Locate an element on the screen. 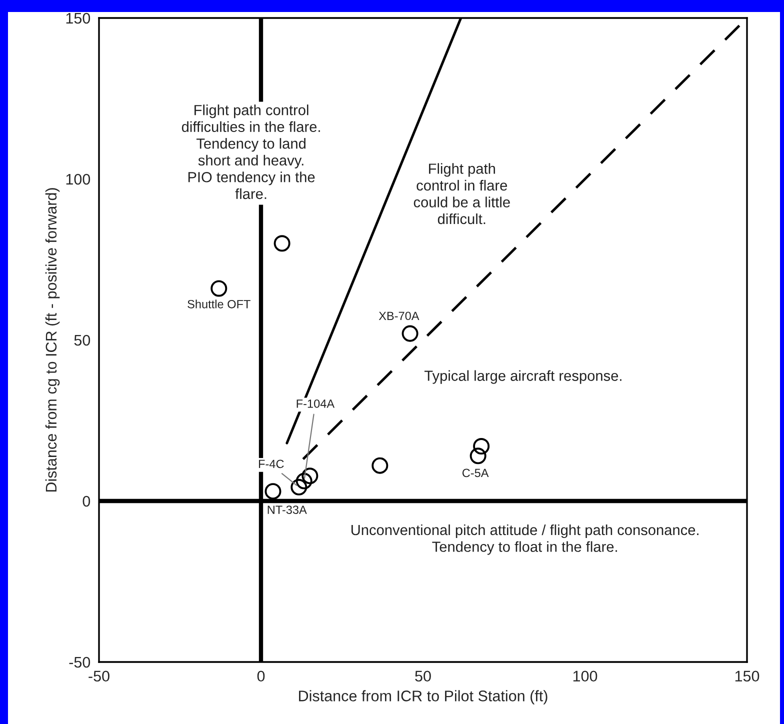 The width and height of the screenshot is (784, 724). x-tick-label: 50 is located at coordinates (423, 676).